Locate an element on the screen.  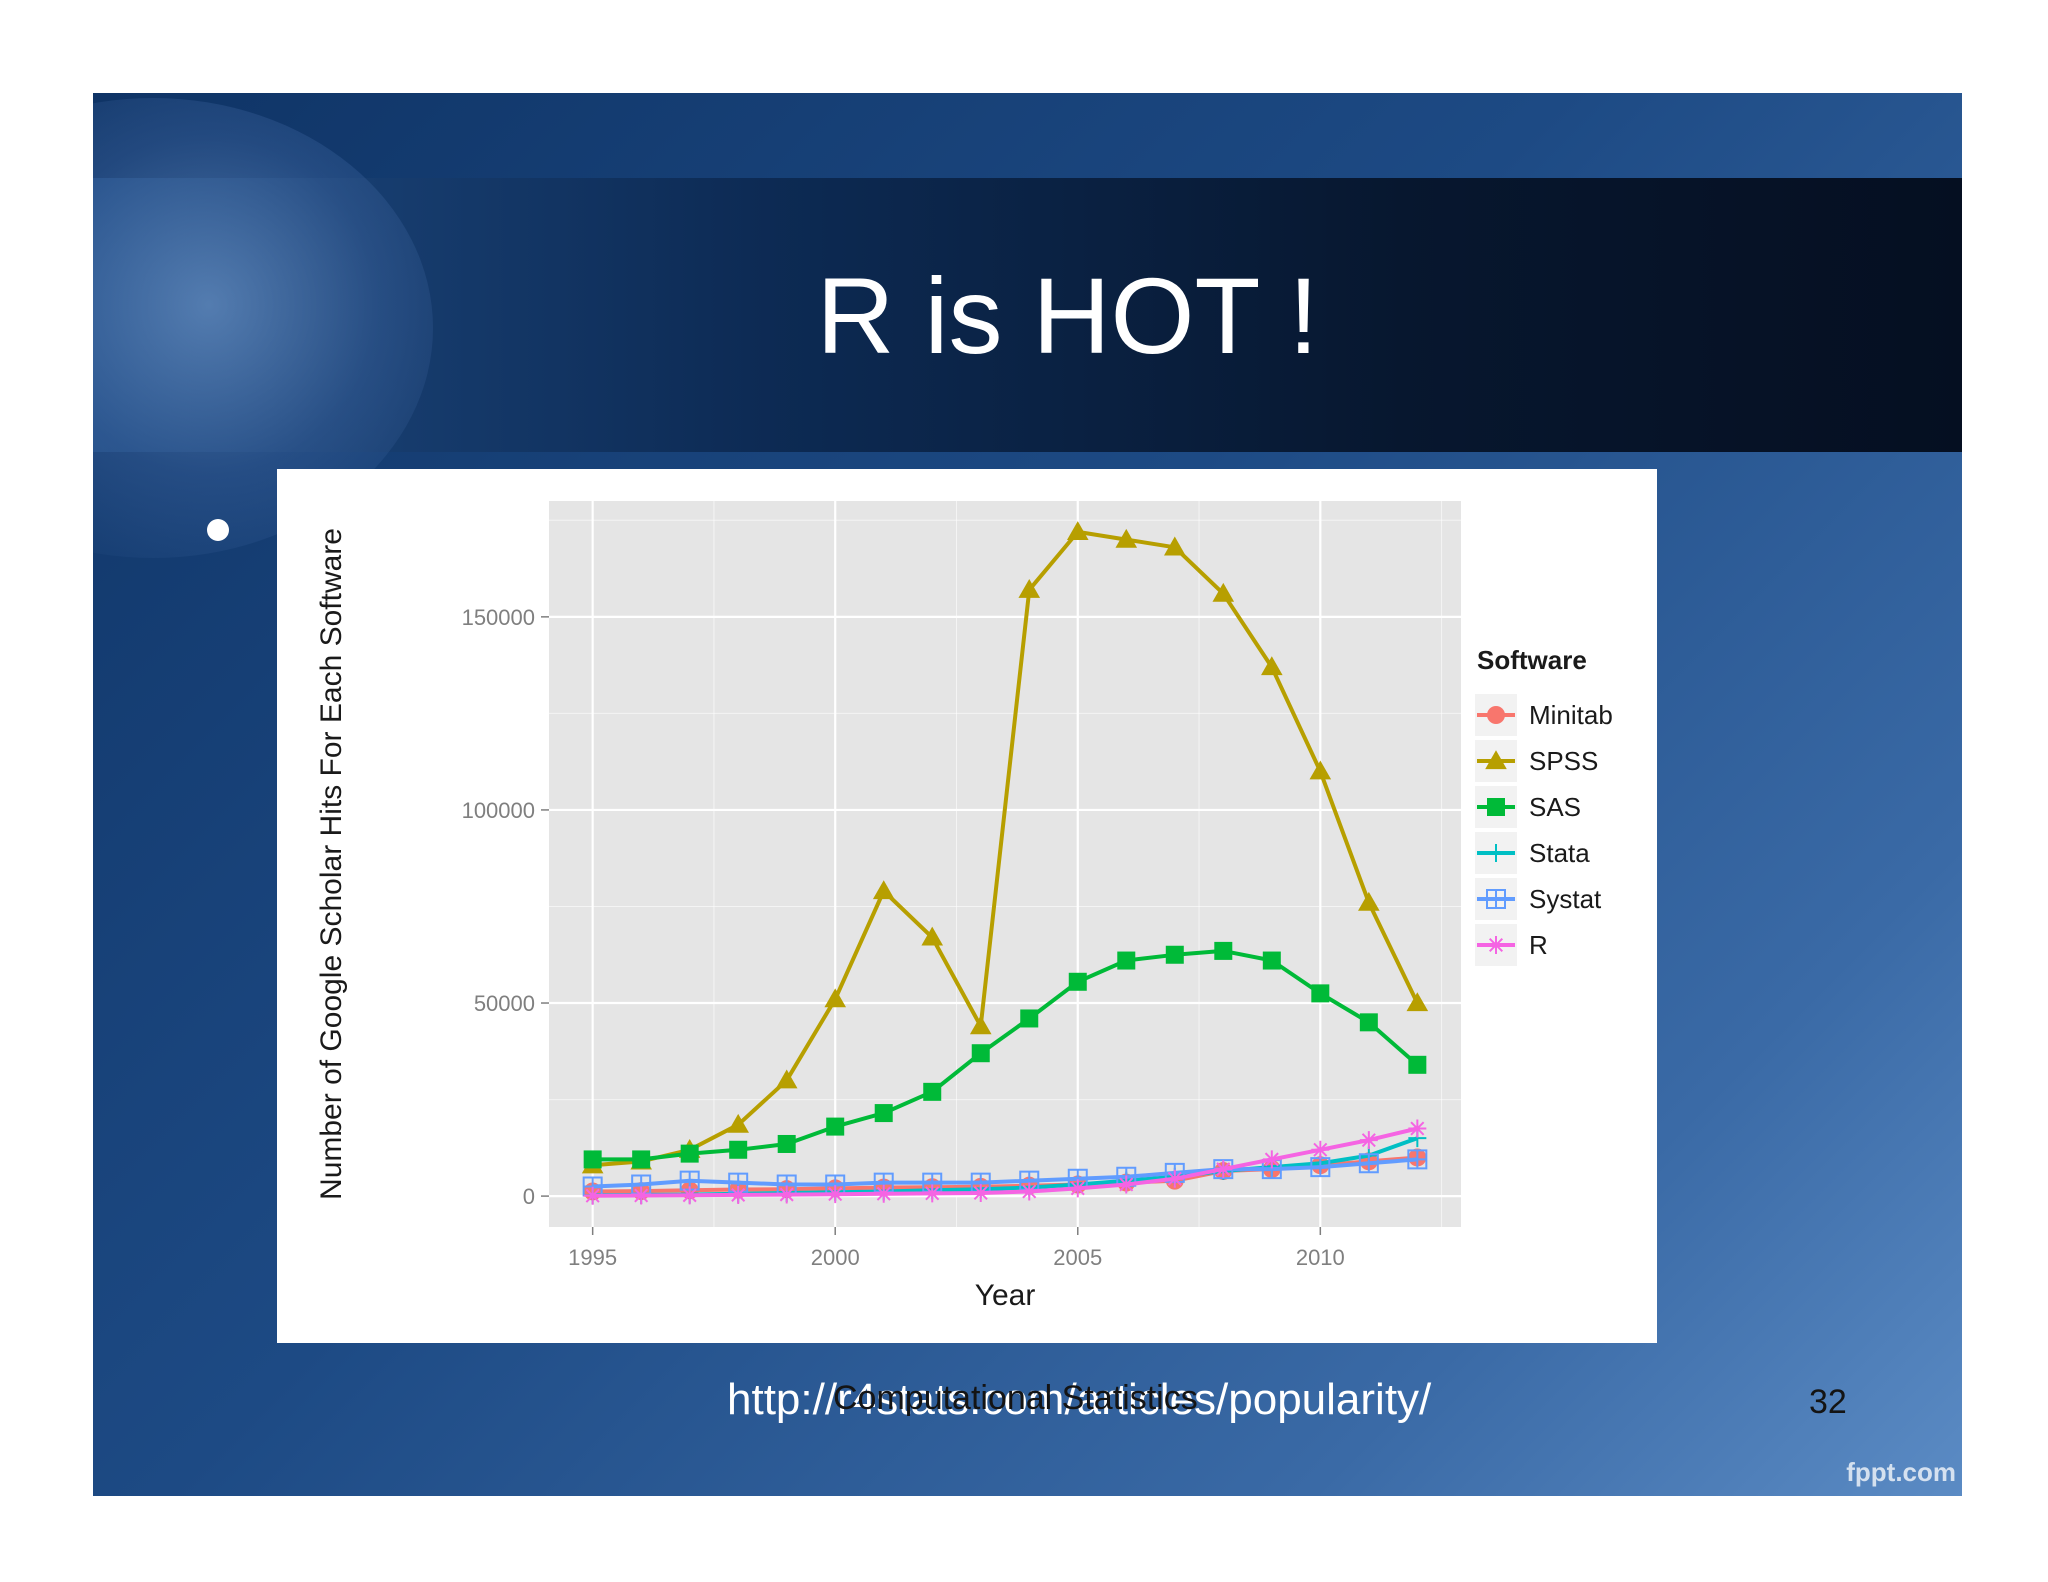
legend: Software Minitab SPSS SAS Stata Systat R is located at coordinates (1544, 805).